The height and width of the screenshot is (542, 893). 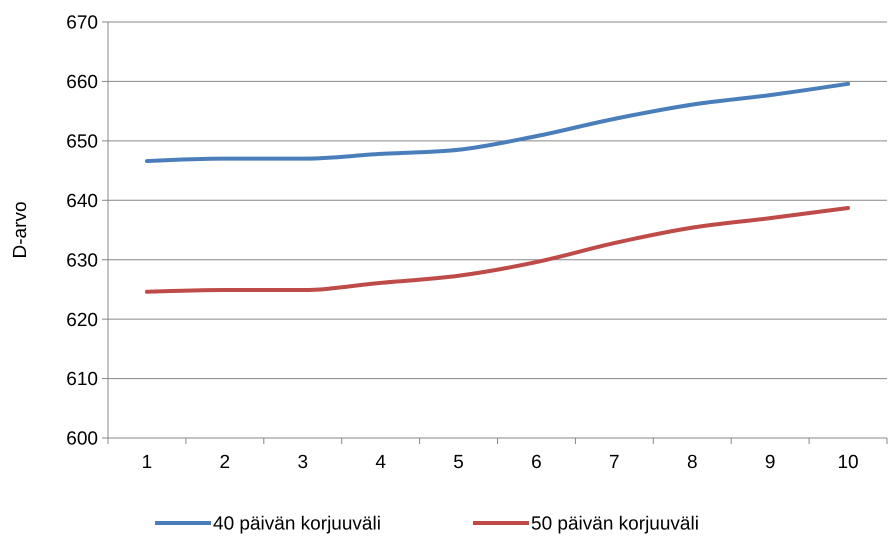 I want to click on x-tick-label: 5, so click(x=458, y=462).